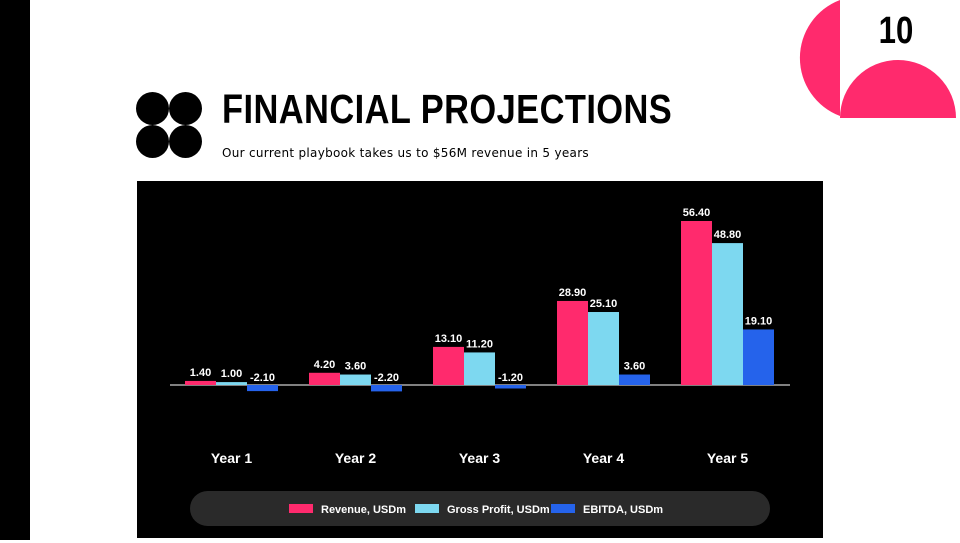 This screenshot has width=960, height=543. Describe the element at coordinates (447, 109) in the screenshot. I see `page-title: FINANCIAL PROJECTIONS` at that location.